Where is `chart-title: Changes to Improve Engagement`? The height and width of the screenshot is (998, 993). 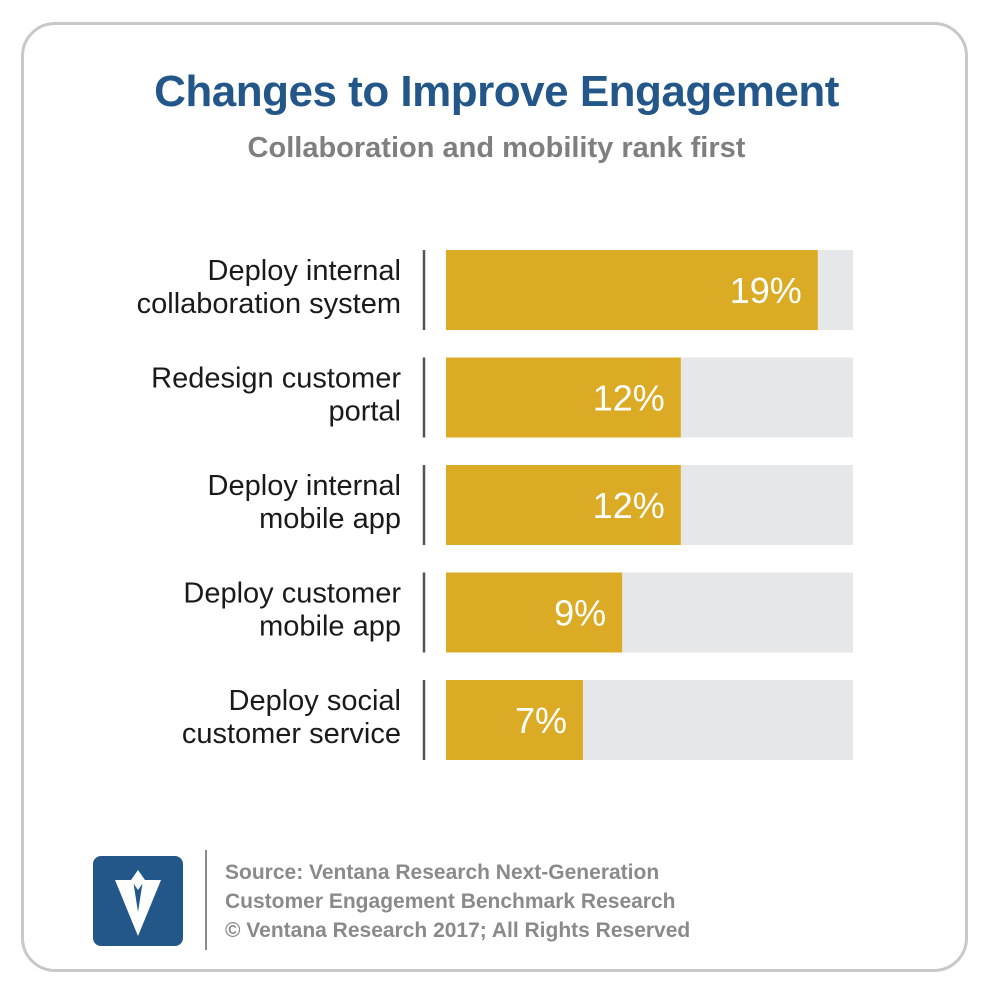 chart-title: Changes to Improve Engagement is located at coordinates (496, 91).